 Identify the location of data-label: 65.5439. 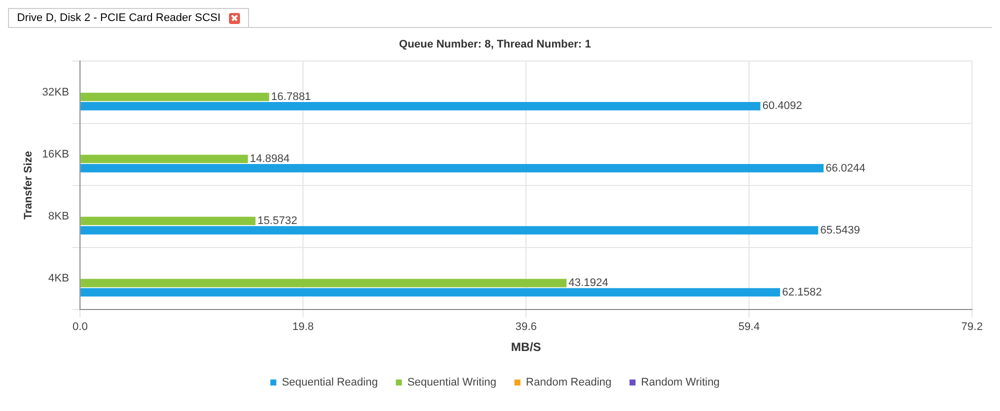
(840, 230).